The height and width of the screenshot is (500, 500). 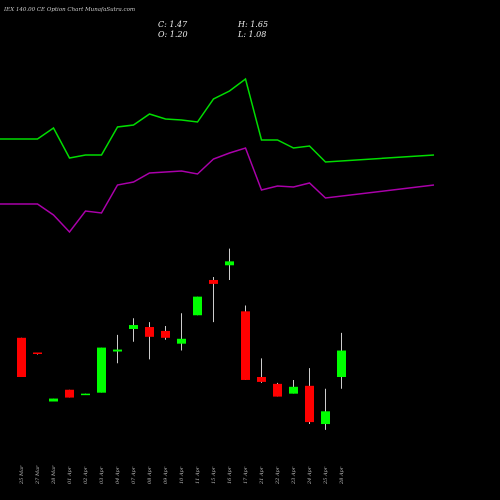 I want to click on x-tick-label: 25 Mar, so click(x=22, y=475).